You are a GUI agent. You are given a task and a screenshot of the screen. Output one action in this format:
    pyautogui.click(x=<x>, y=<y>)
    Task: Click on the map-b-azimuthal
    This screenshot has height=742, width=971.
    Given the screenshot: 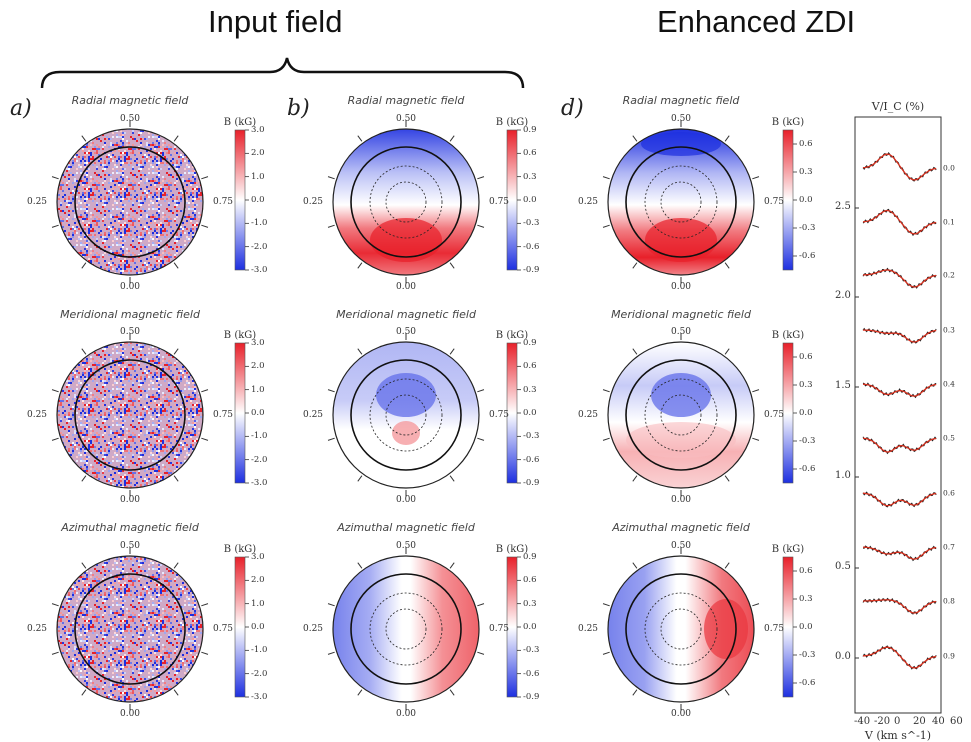 What is the action you would take?
    pyautogui.click(x=424, y=629)
    